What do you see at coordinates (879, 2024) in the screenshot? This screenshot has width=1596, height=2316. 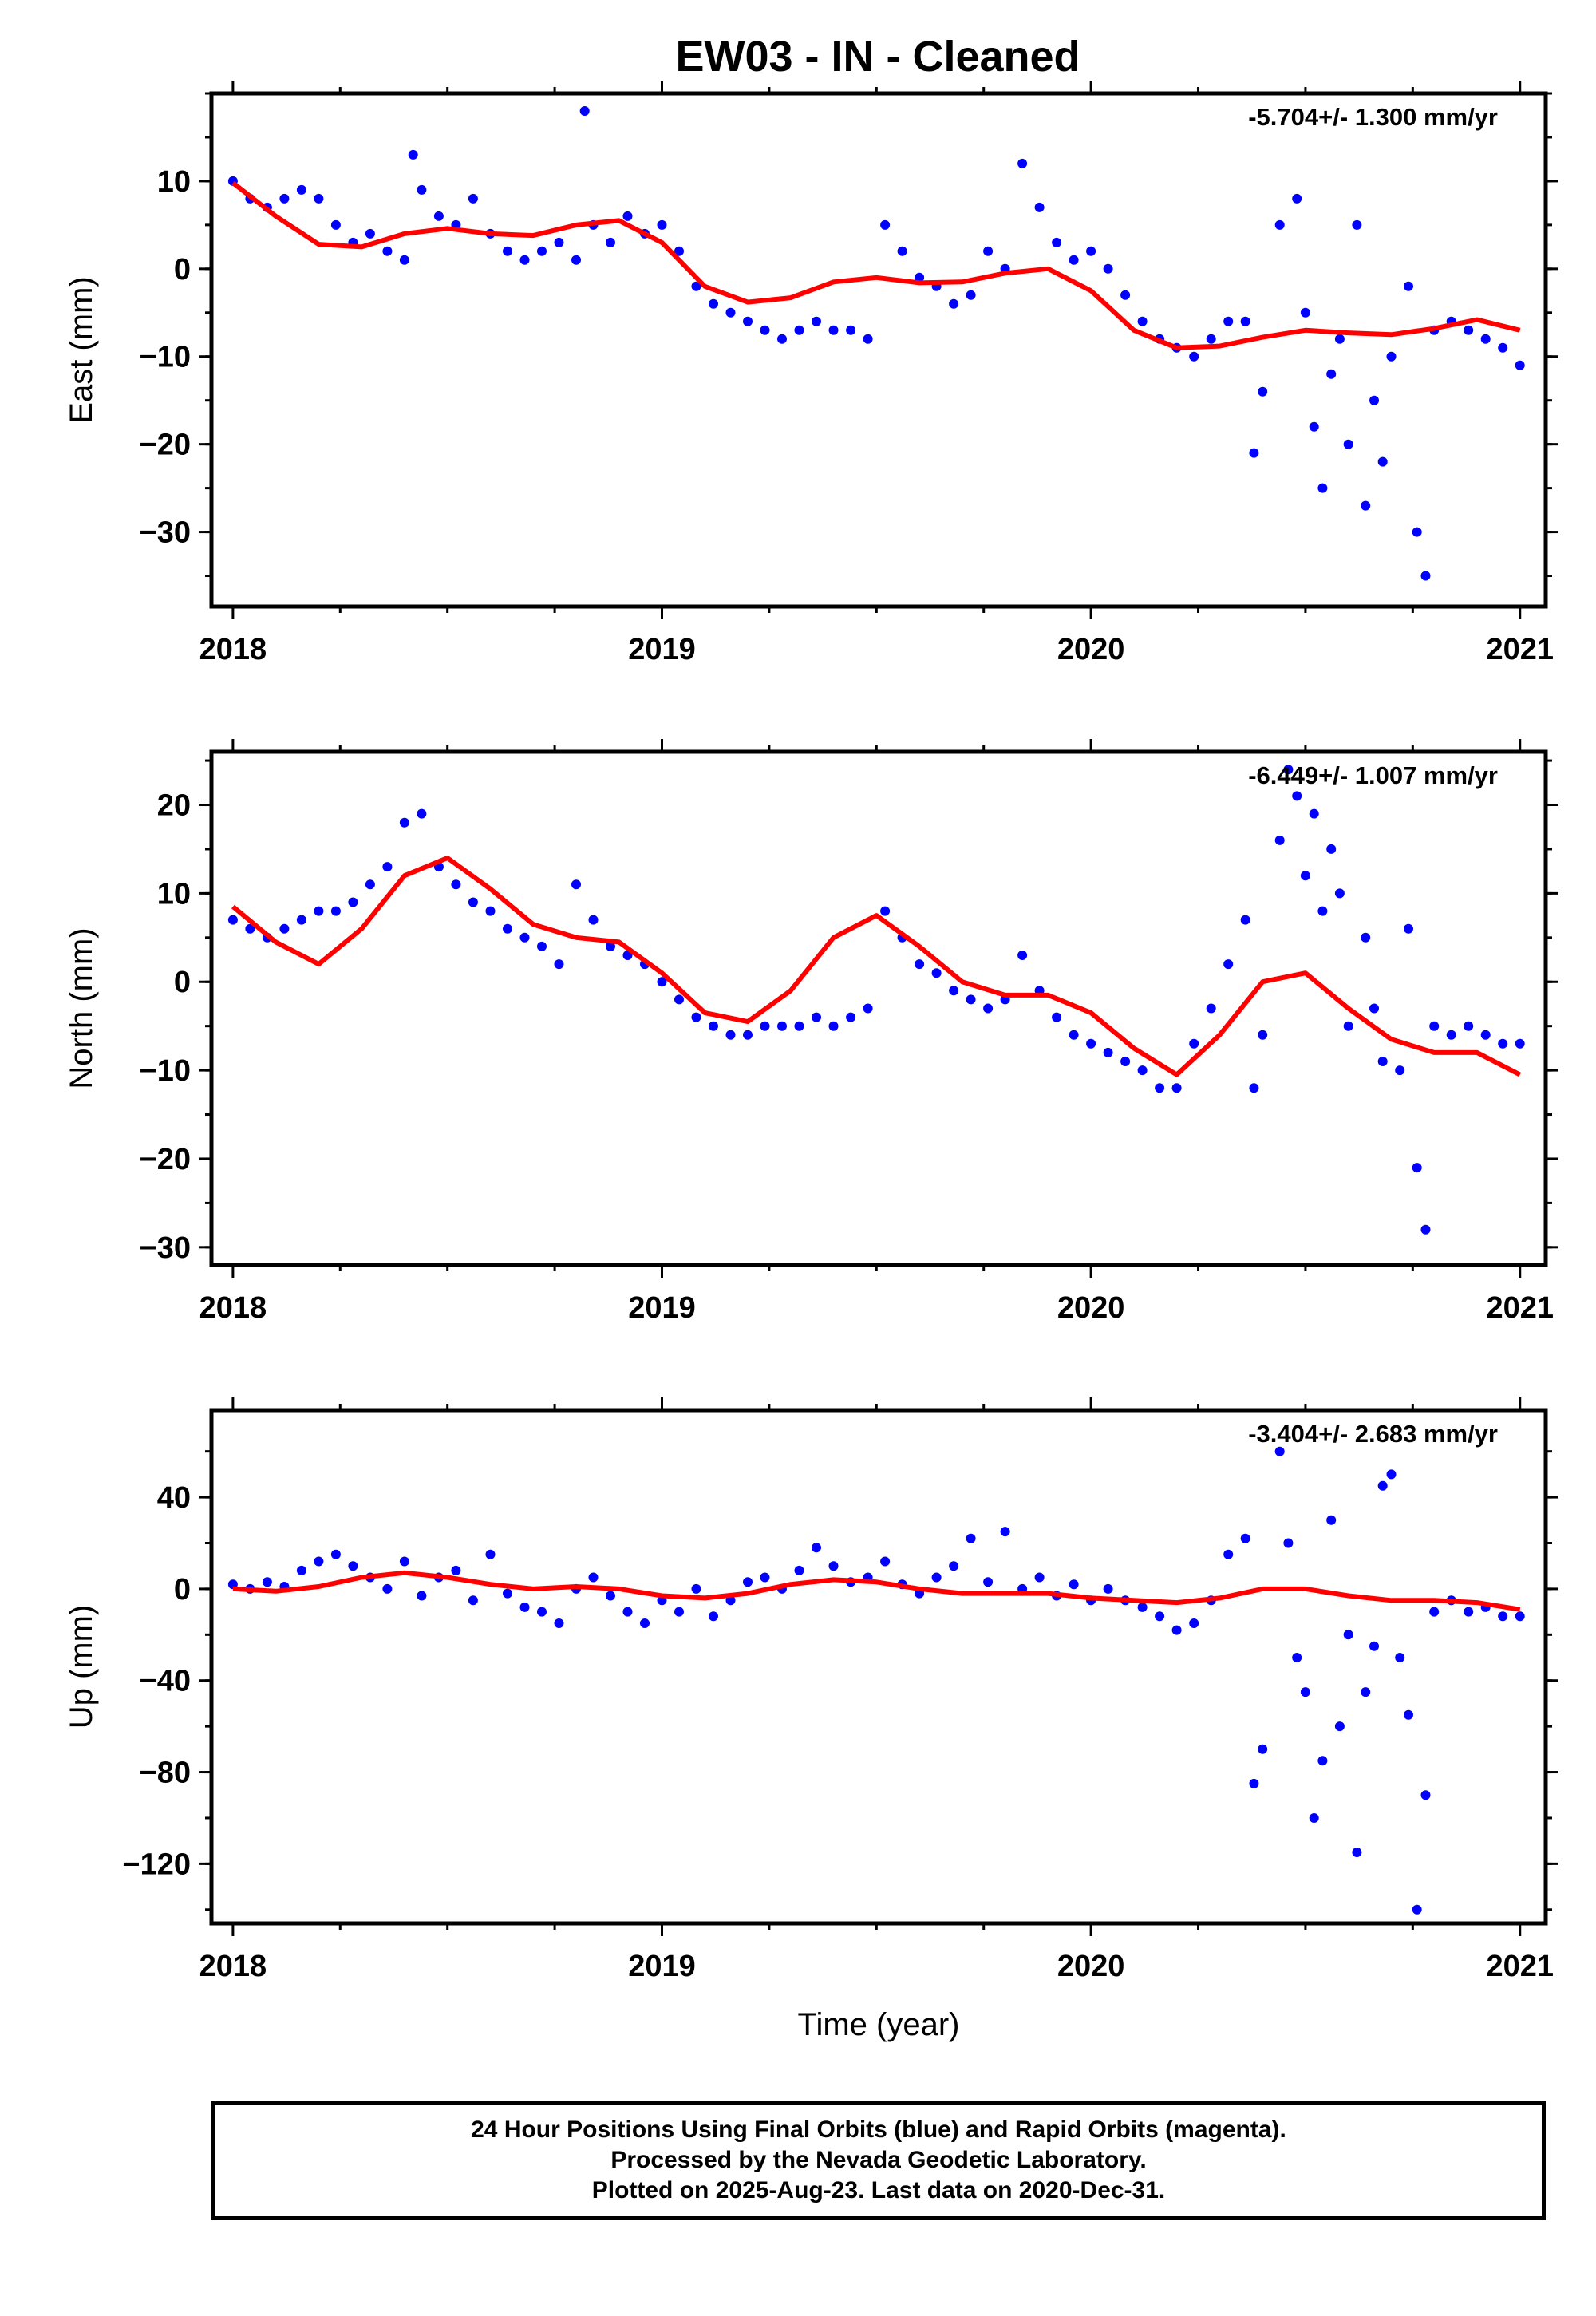 I see `x-axis-label: Time (year)` at bounding box center [879, 2024].